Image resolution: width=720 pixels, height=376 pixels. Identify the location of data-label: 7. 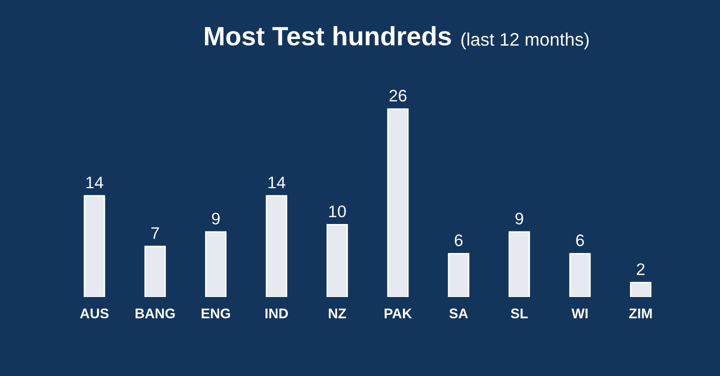
(155, 233).